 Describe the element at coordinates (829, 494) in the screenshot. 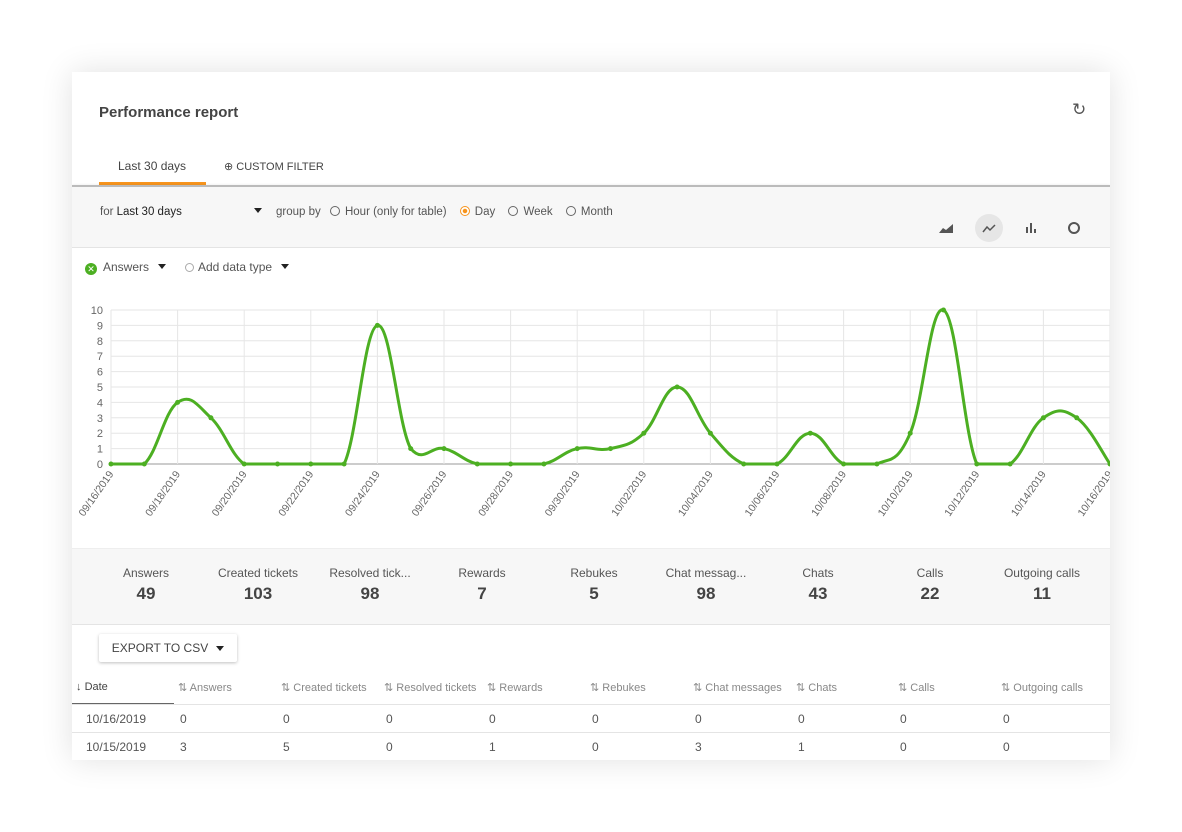

I see `x-tick-label: 10/08/2019` at that location.